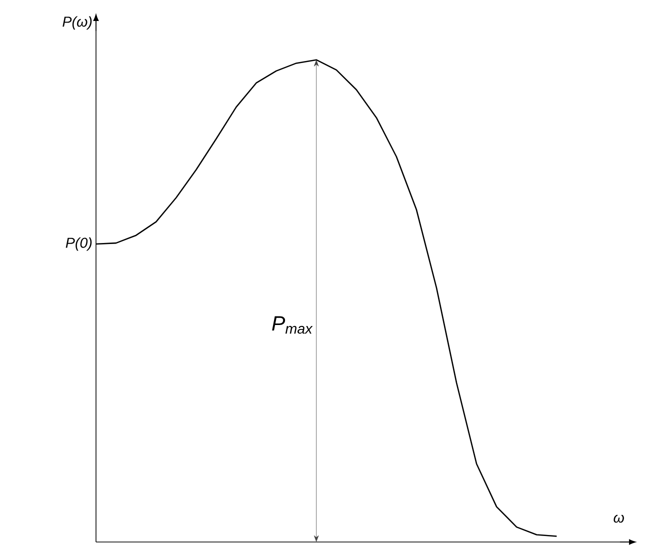 This screenshot has width=654, height=556. I want to click on x-axis-title: ω, so click(619, 518).